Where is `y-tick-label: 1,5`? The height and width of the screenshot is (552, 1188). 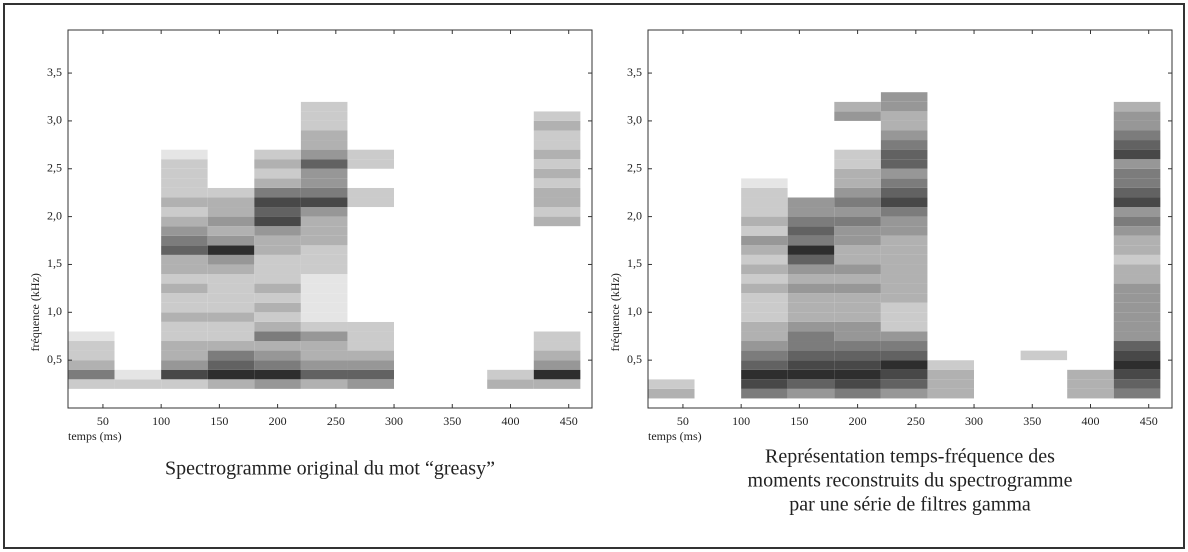 y-tick-label: 1,5 is located at coordinates (54, 263).